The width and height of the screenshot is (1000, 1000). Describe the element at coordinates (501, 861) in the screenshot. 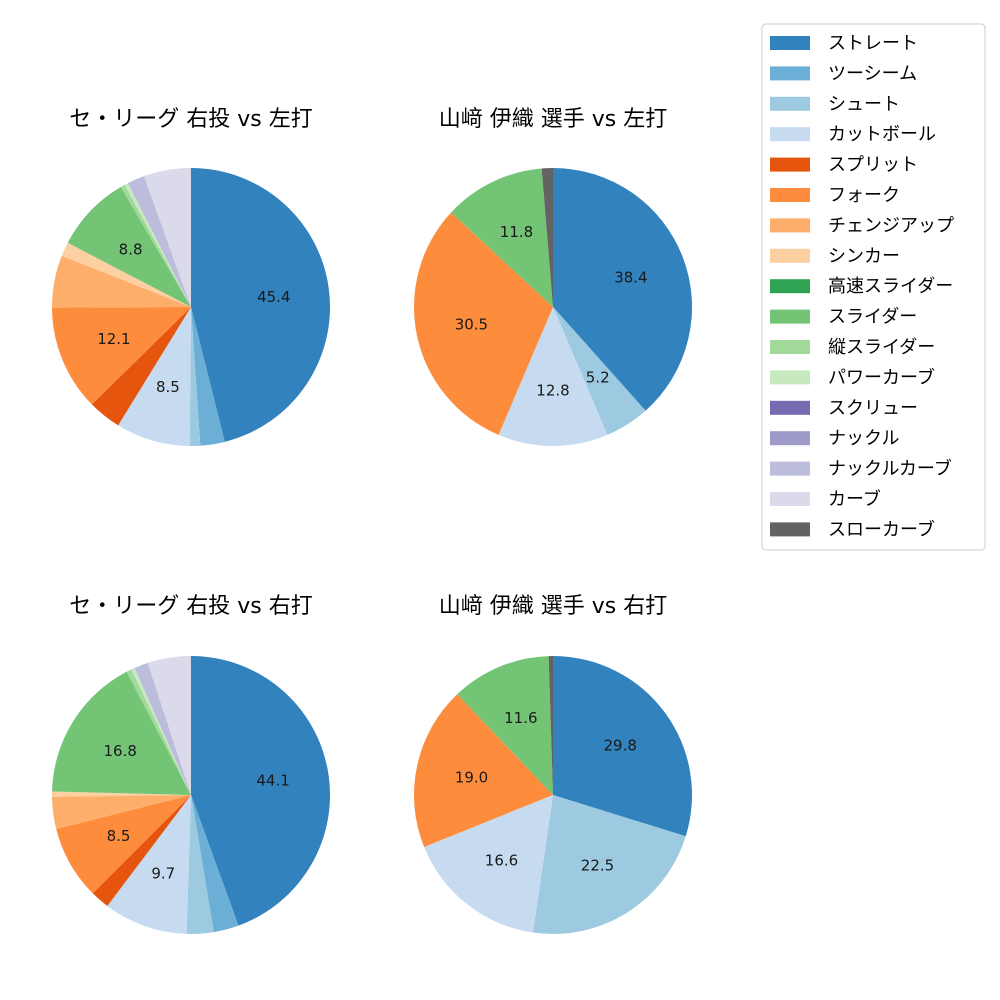

I see `slice-value-label: 16.6` at that location.